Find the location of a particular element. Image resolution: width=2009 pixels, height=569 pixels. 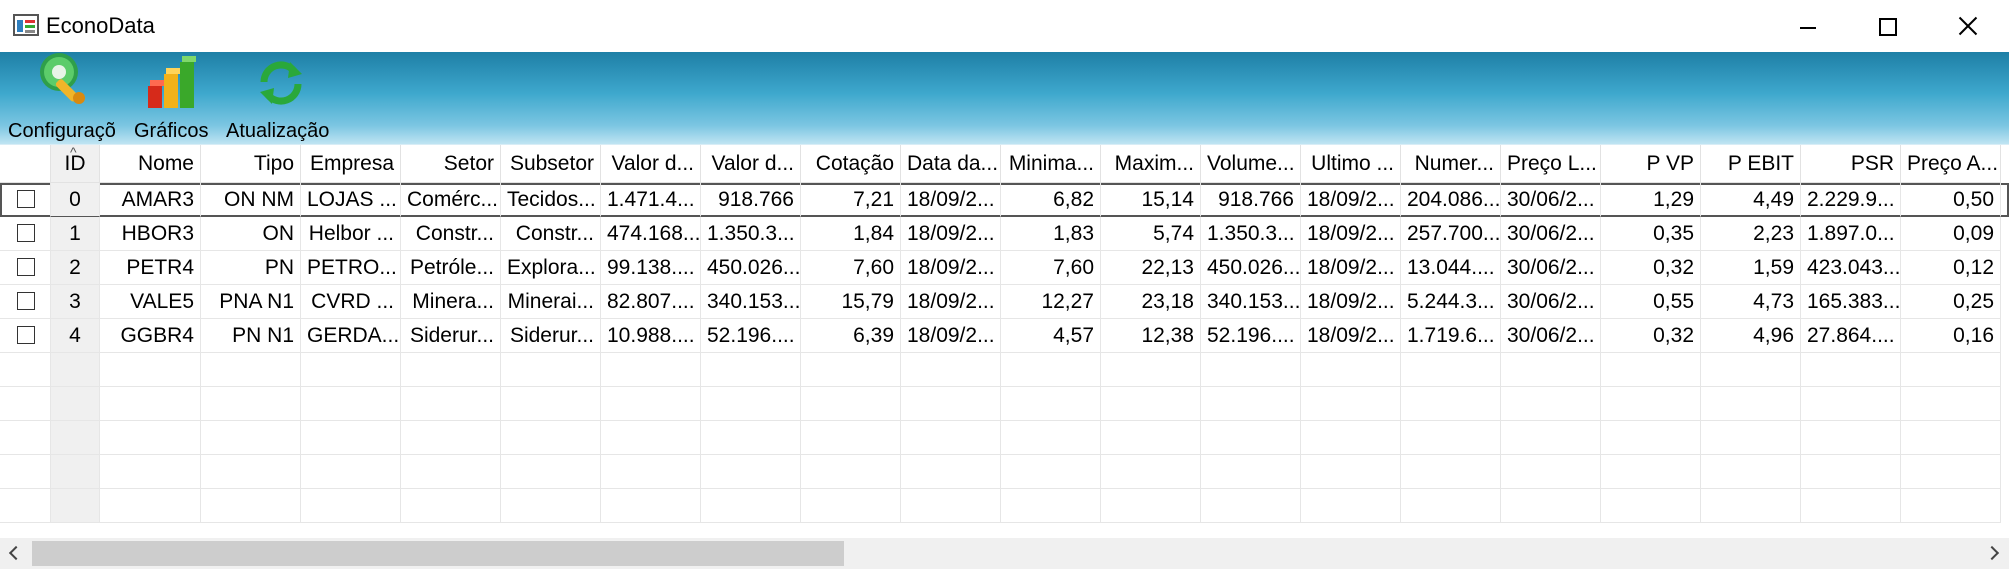

table-cell: 4,49 is located at coordinates (1751, 200).